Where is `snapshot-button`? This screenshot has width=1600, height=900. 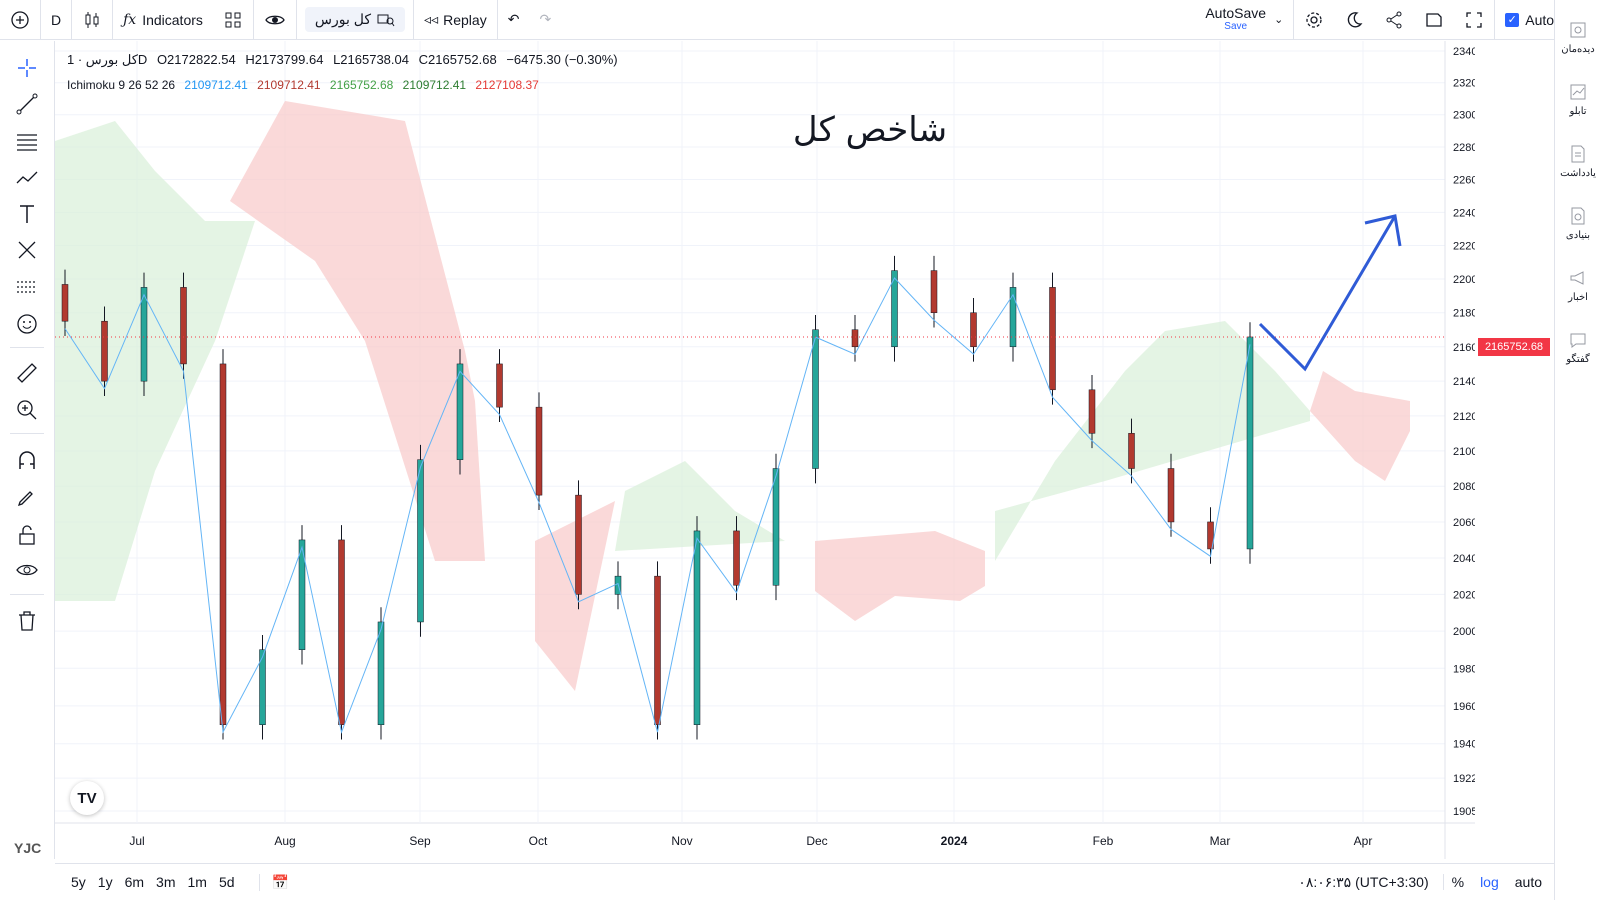 snapshot-button is located at coordinates (1434, 20).